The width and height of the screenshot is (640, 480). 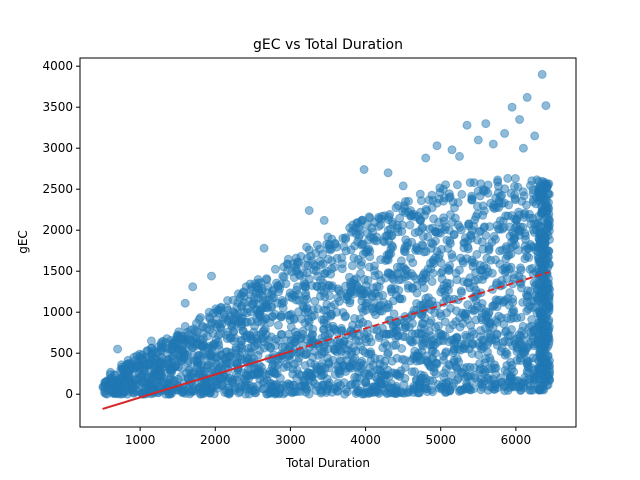 What do you see at coordinates (57, 66) in the screenshot?
I see `y-tick-label: 4000` at bounding box center [57, 66].